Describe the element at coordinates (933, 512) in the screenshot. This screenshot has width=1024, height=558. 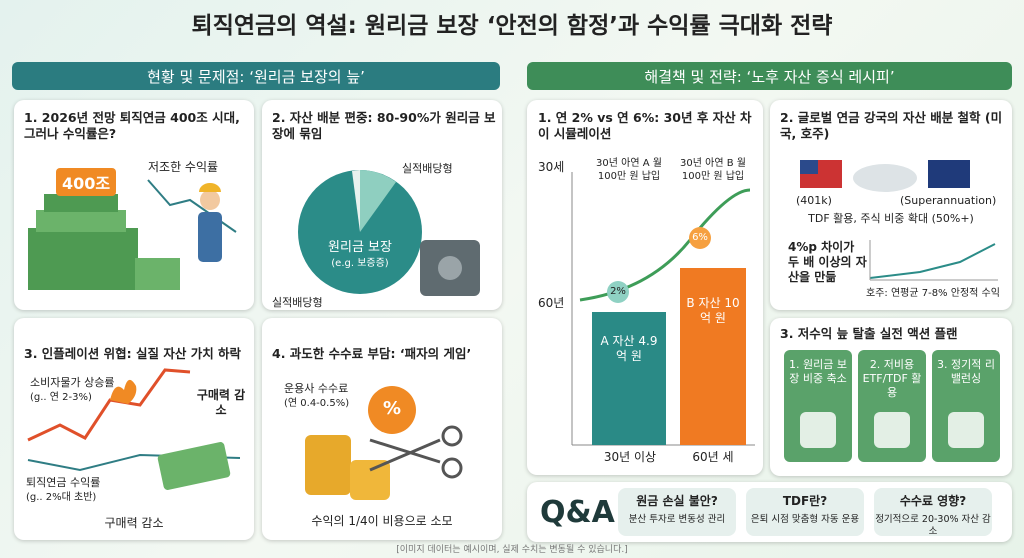
I see `qa-card: 수수료 영향? 정기적으로 20-30% 자산 감소` at that location.